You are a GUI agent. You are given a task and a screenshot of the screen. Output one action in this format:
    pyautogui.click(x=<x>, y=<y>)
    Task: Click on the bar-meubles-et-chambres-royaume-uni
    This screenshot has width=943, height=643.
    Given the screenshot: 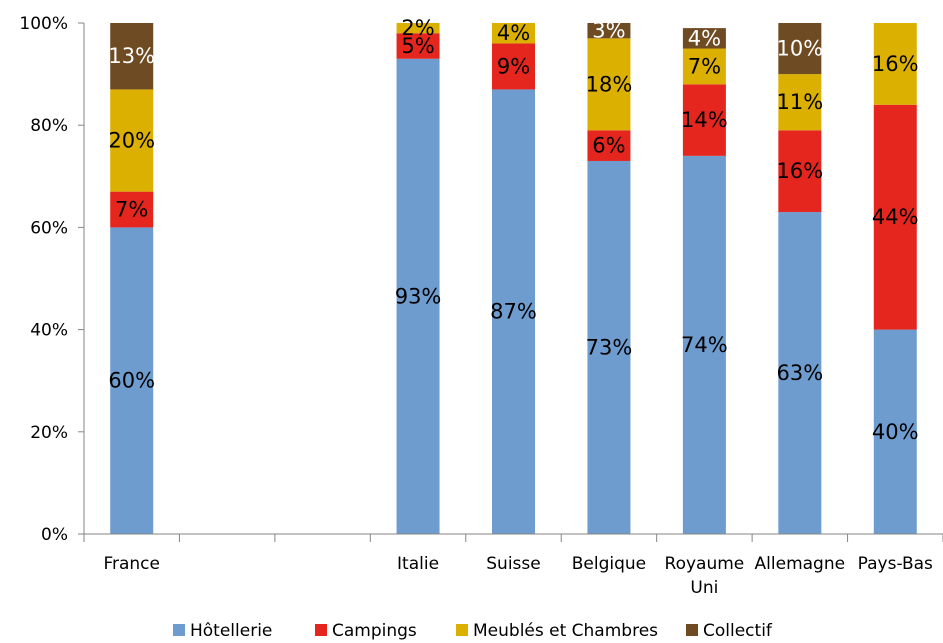 What is the action you would take?
    pyautogui.click(x=704, y=66)
    